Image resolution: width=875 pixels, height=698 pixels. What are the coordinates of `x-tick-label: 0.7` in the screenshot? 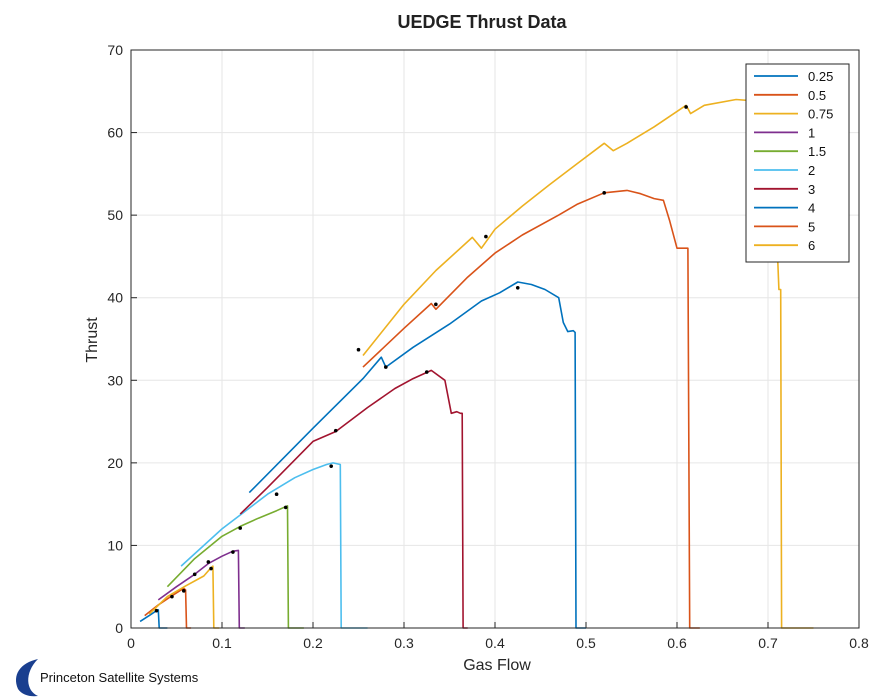 It's located at (768, 643).